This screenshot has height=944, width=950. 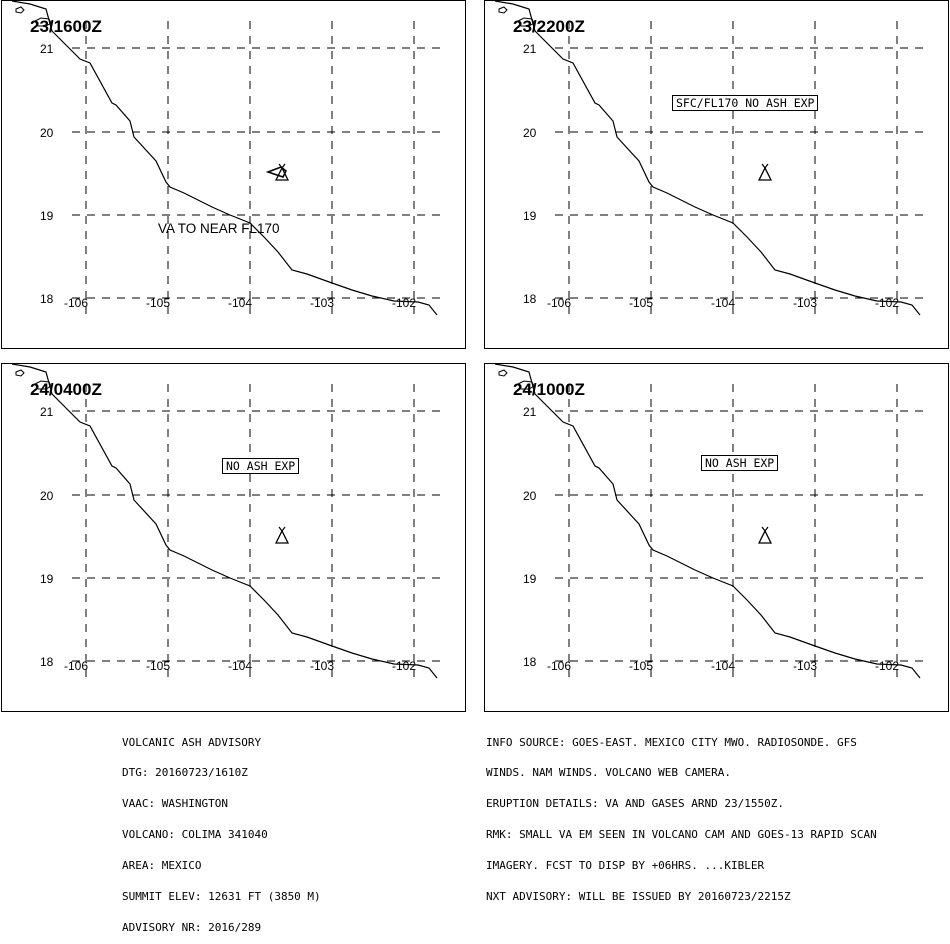 What do you see at coordinates (66, 389) in the screenshot?
I see `panel-time-label: 24/0400Z` at bounding box center [66, 389].